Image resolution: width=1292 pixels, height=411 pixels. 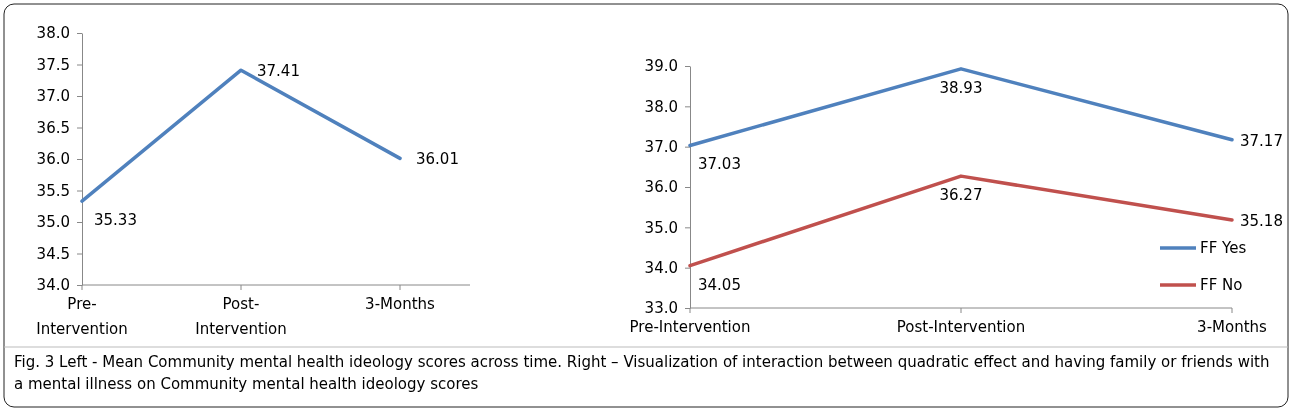 I want to click on y-tick-label: 37.5, so click(x=53, y=64).